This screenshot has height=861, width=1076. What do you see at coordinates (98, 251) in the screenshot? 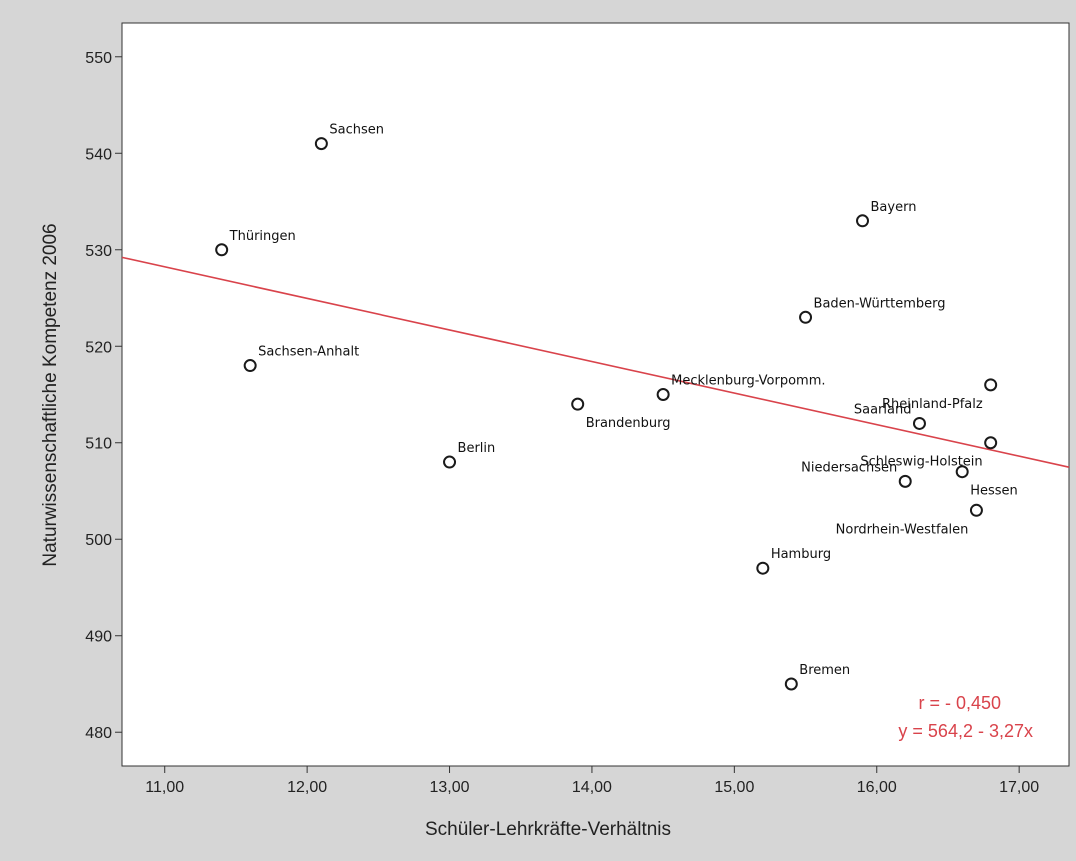
I see `y-tick-label: 530` at bounding box center [98, 251].